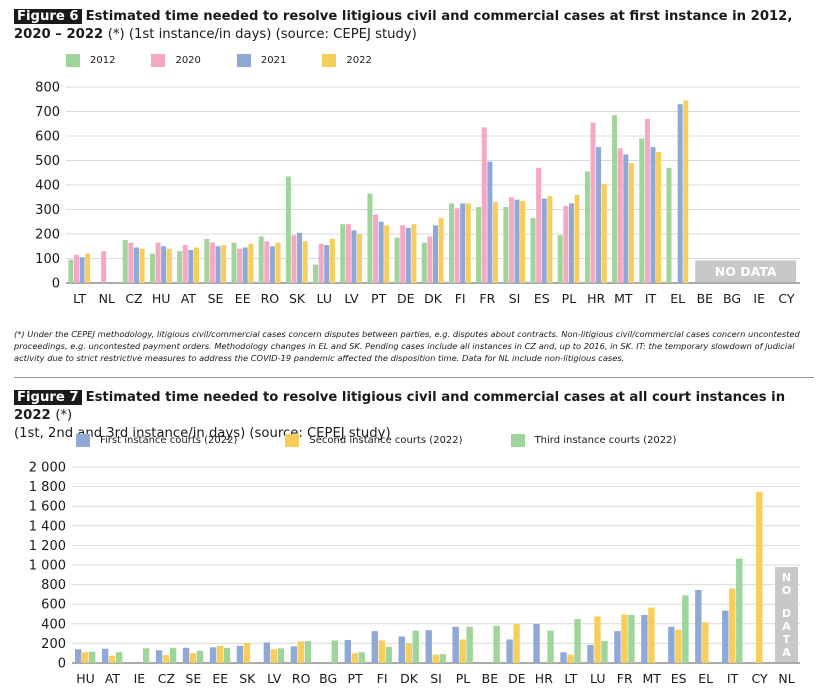 This screenshot has width=821, height=690. What do you see at coordinates (216, 298) in the screenshot?
I see `figure-6-x-tick-label: SE` at bounding box center [216, 298].